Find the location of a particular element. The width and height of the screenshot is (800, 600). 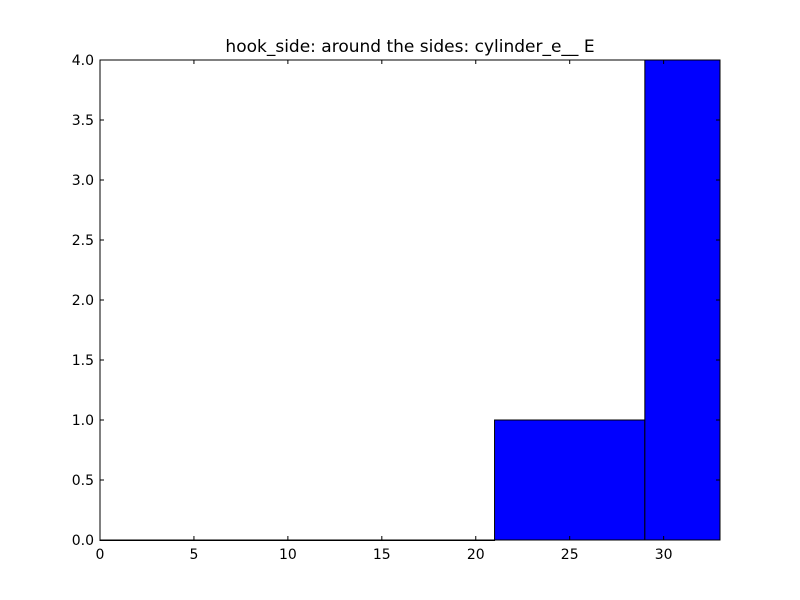

y-tick-label: 2.5 is located at coordinates (83, 241).